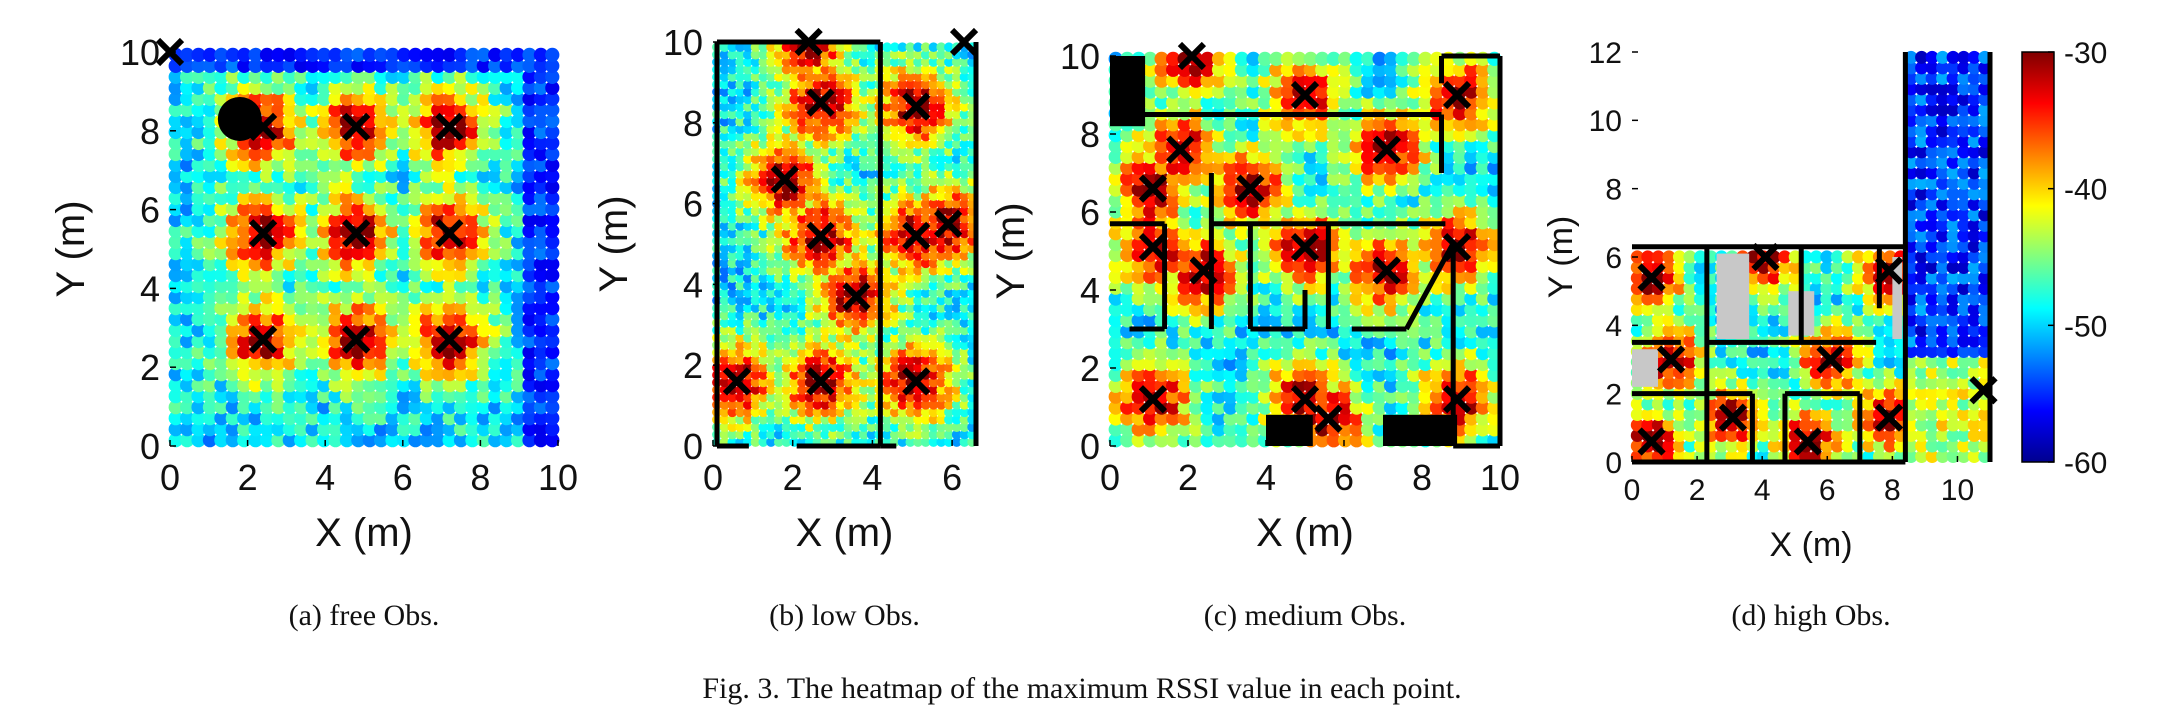 This screenshot has height=726, width=2164. I want to click on y-tick-label: 8, so click(150, 131).